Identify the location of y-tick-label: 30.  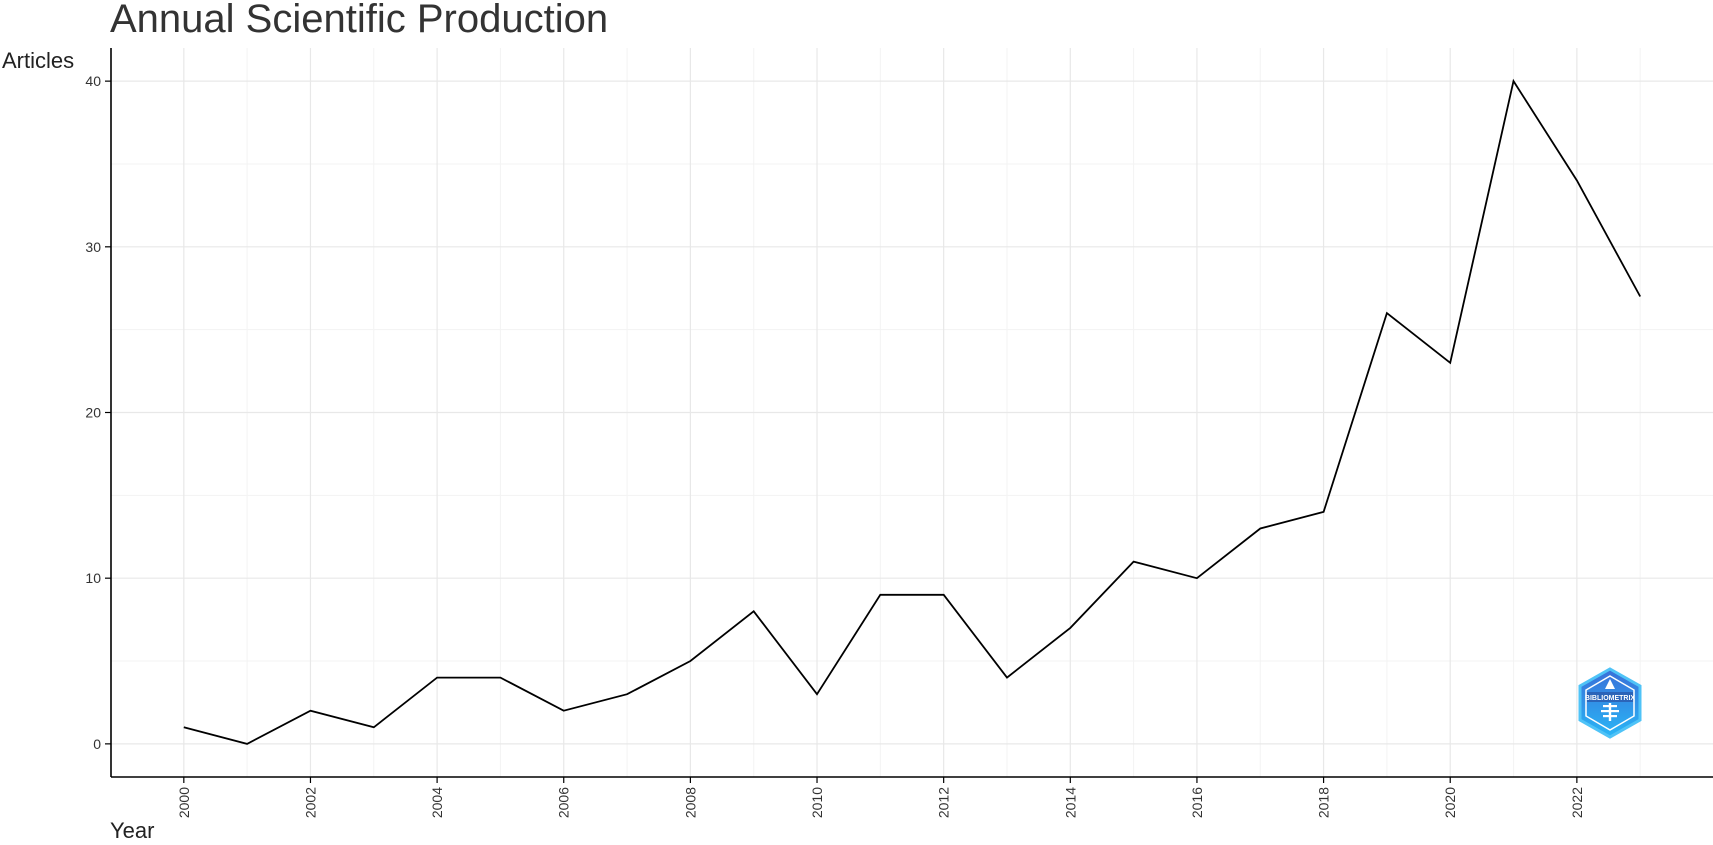
(93, 247).